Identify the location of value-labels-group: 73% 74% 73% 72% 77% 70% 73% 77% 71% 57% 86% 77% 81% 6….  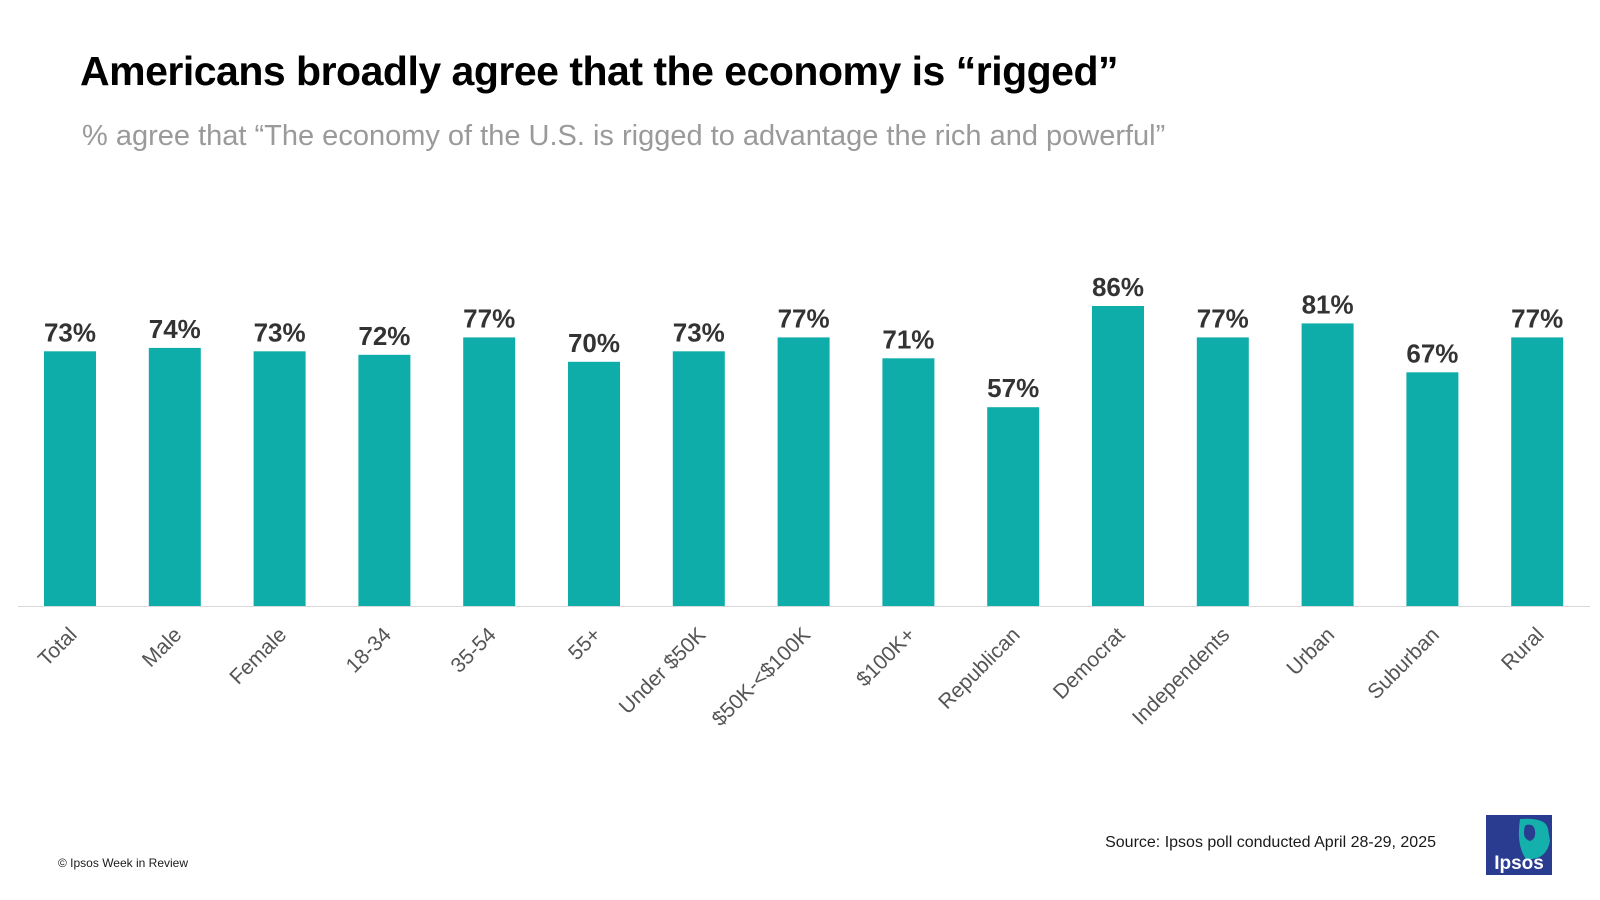
(803, 337).